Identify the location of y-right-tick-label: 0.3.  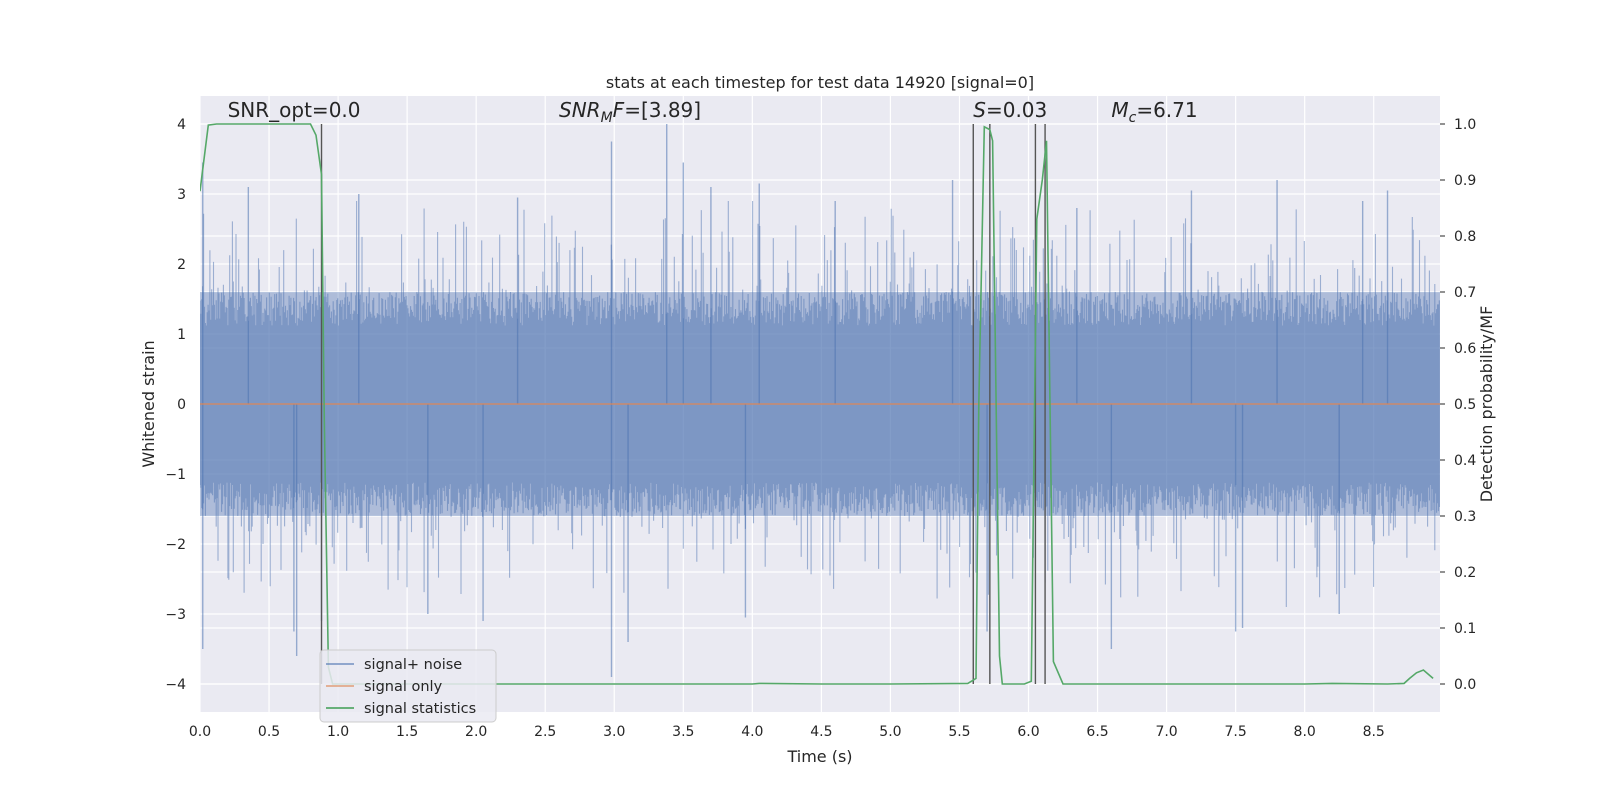
(1465, 517).